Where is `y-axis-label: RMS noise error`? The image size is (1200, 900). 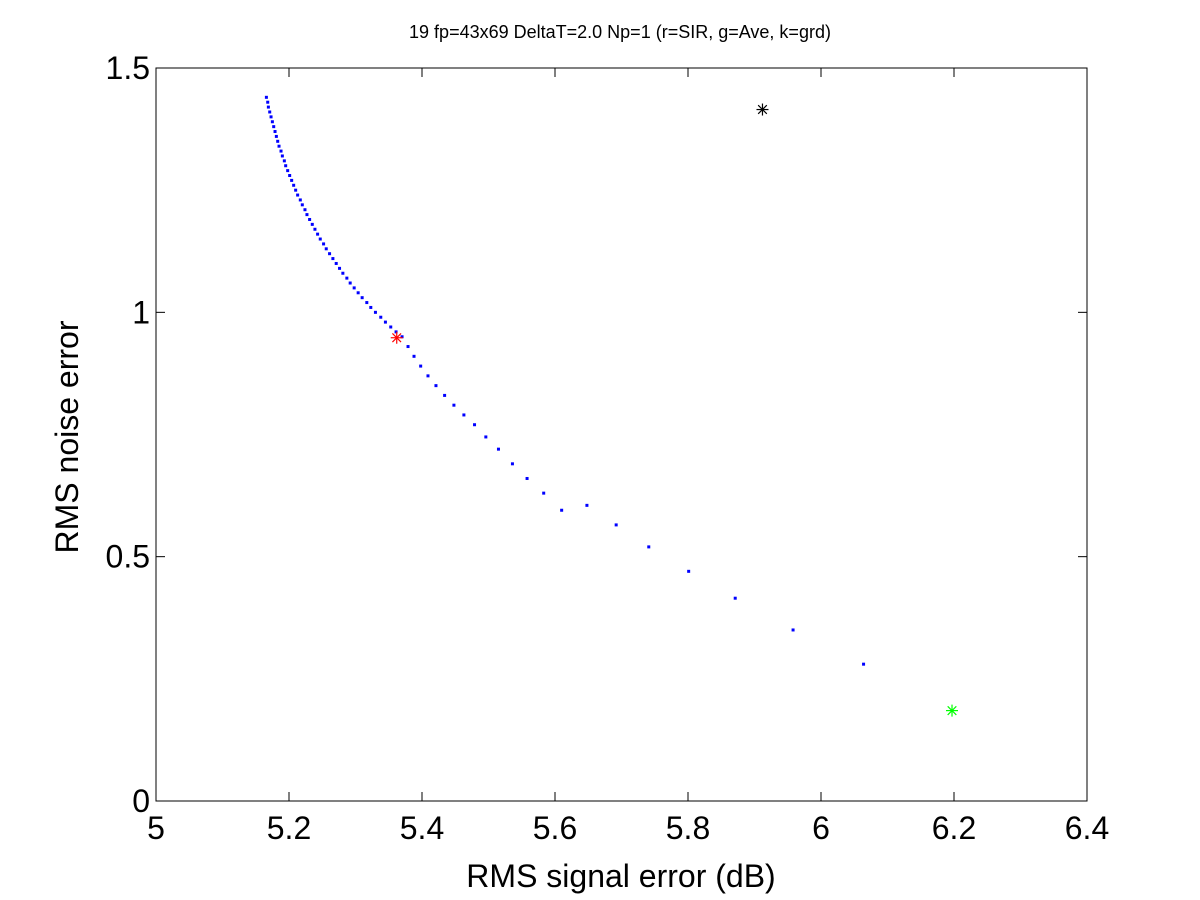
y-axis-label: RMS noise error is located at coordinates (67, 436).